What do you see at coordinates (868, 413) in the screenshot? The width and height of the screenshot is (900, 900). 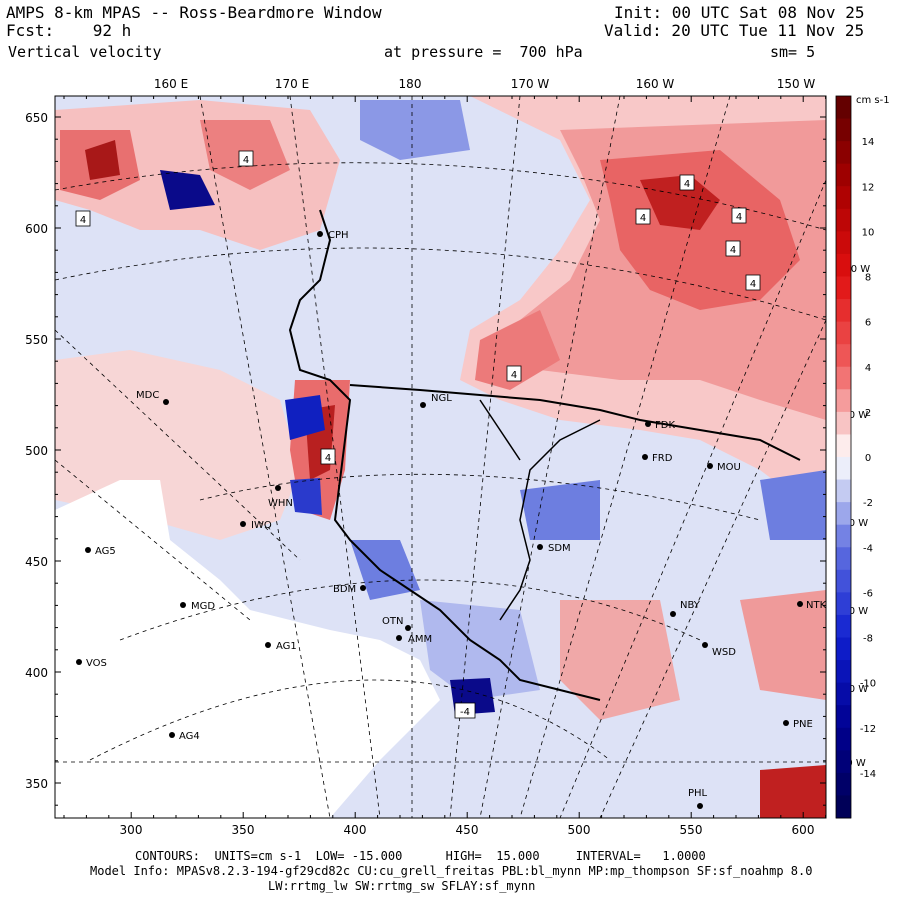 I see `colorbar-tick-label: 2` at bounding box center [868, 413].